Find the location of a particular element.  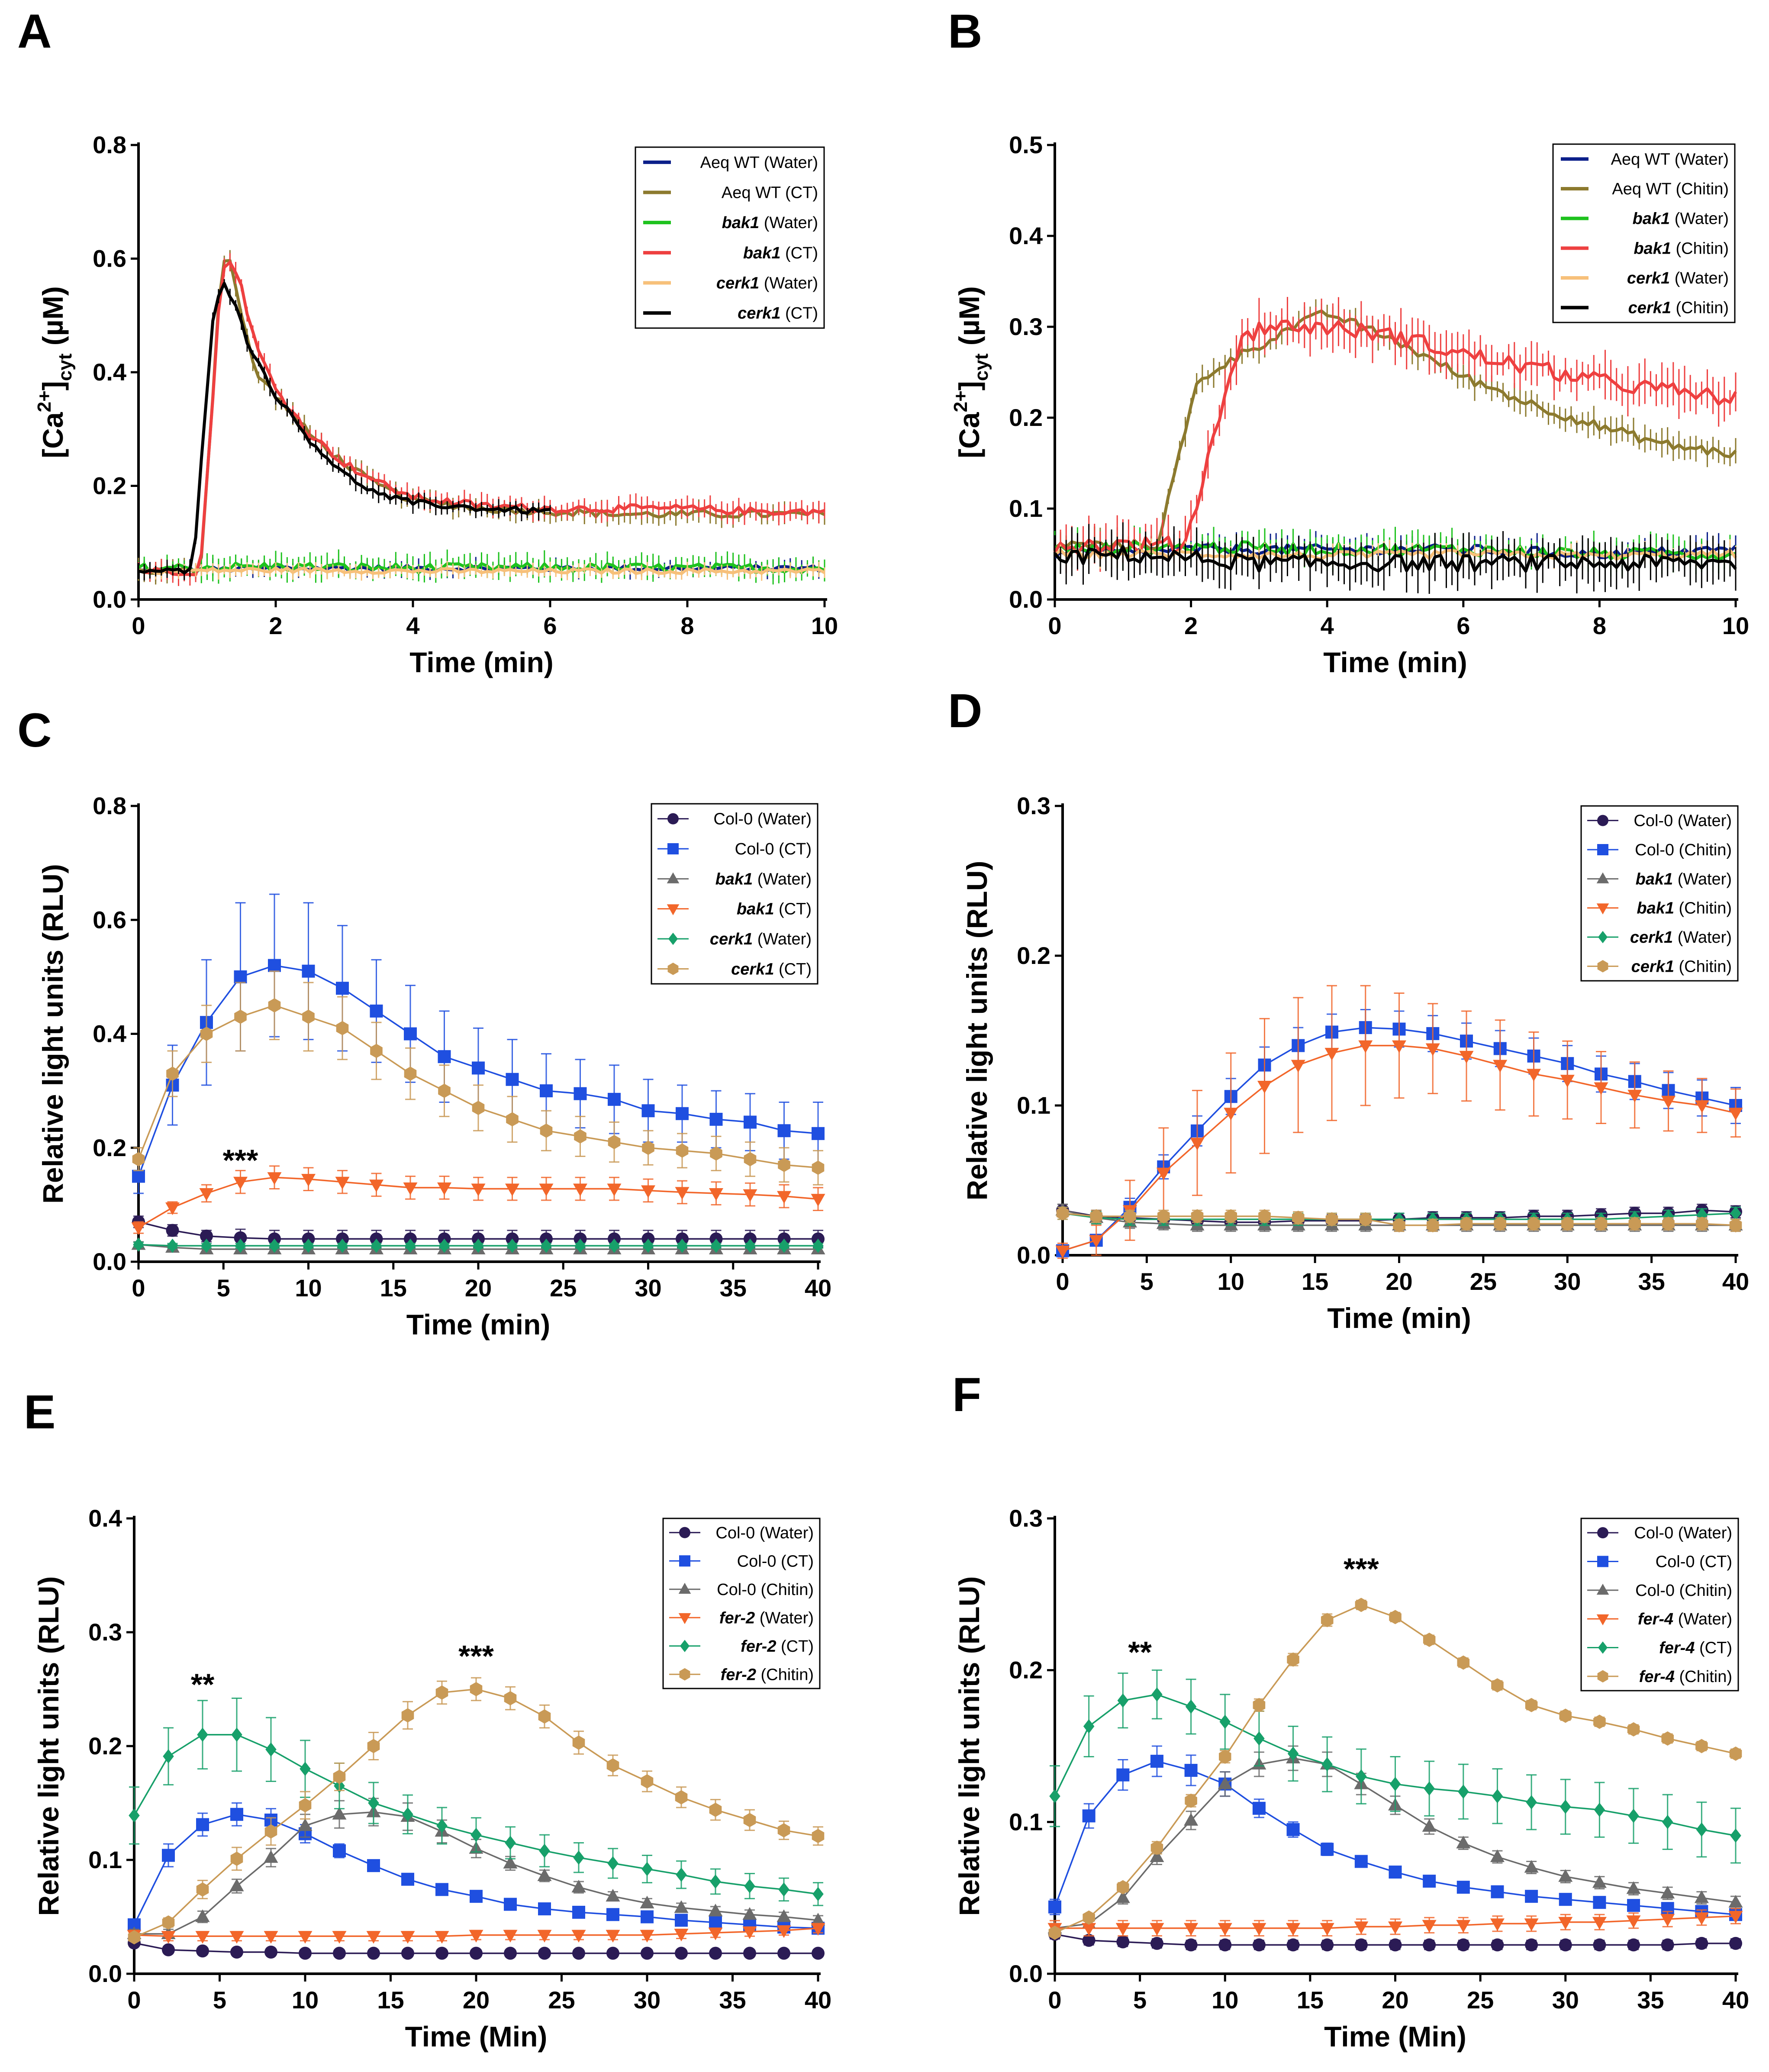

legend-label: fer-2 (Chitin) is located at coordinates (767, 1675).